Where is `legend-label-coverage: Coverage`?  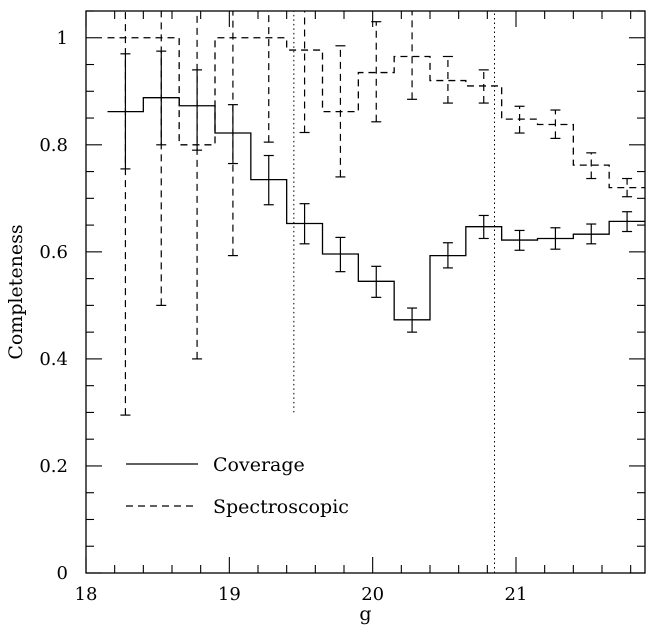 legend-label-coverage: Coverage is located at coordinates (259, 465).